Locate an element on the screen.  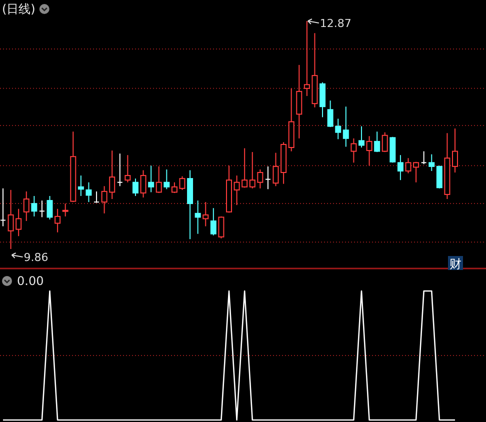
text: 财 is located at coordinates (456, 264).